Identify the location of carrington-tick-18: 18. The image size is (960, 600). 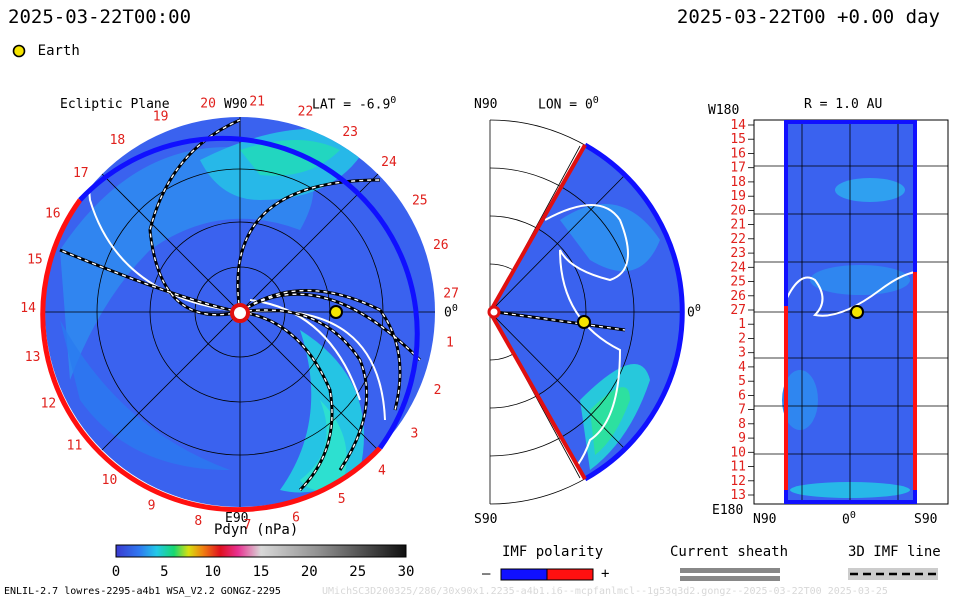
(118, 140).